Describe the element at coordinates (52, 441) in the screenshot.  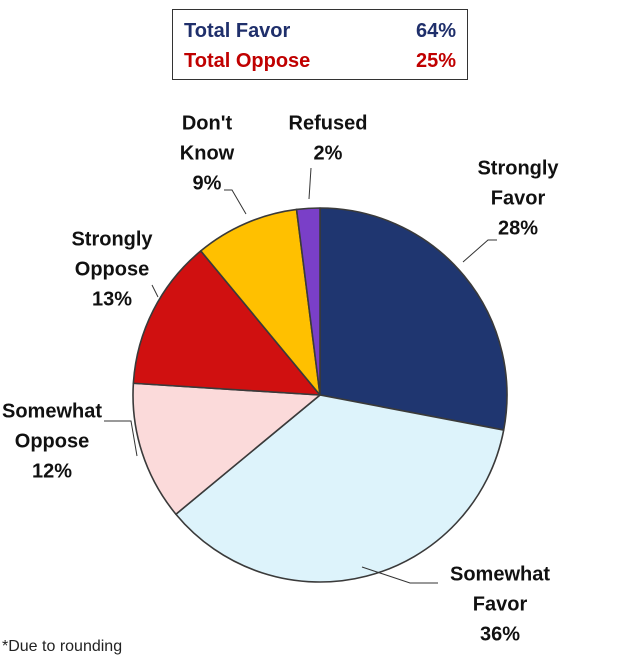
I see `slice-category-label-somewhat-oppose: Oppose` at that location.